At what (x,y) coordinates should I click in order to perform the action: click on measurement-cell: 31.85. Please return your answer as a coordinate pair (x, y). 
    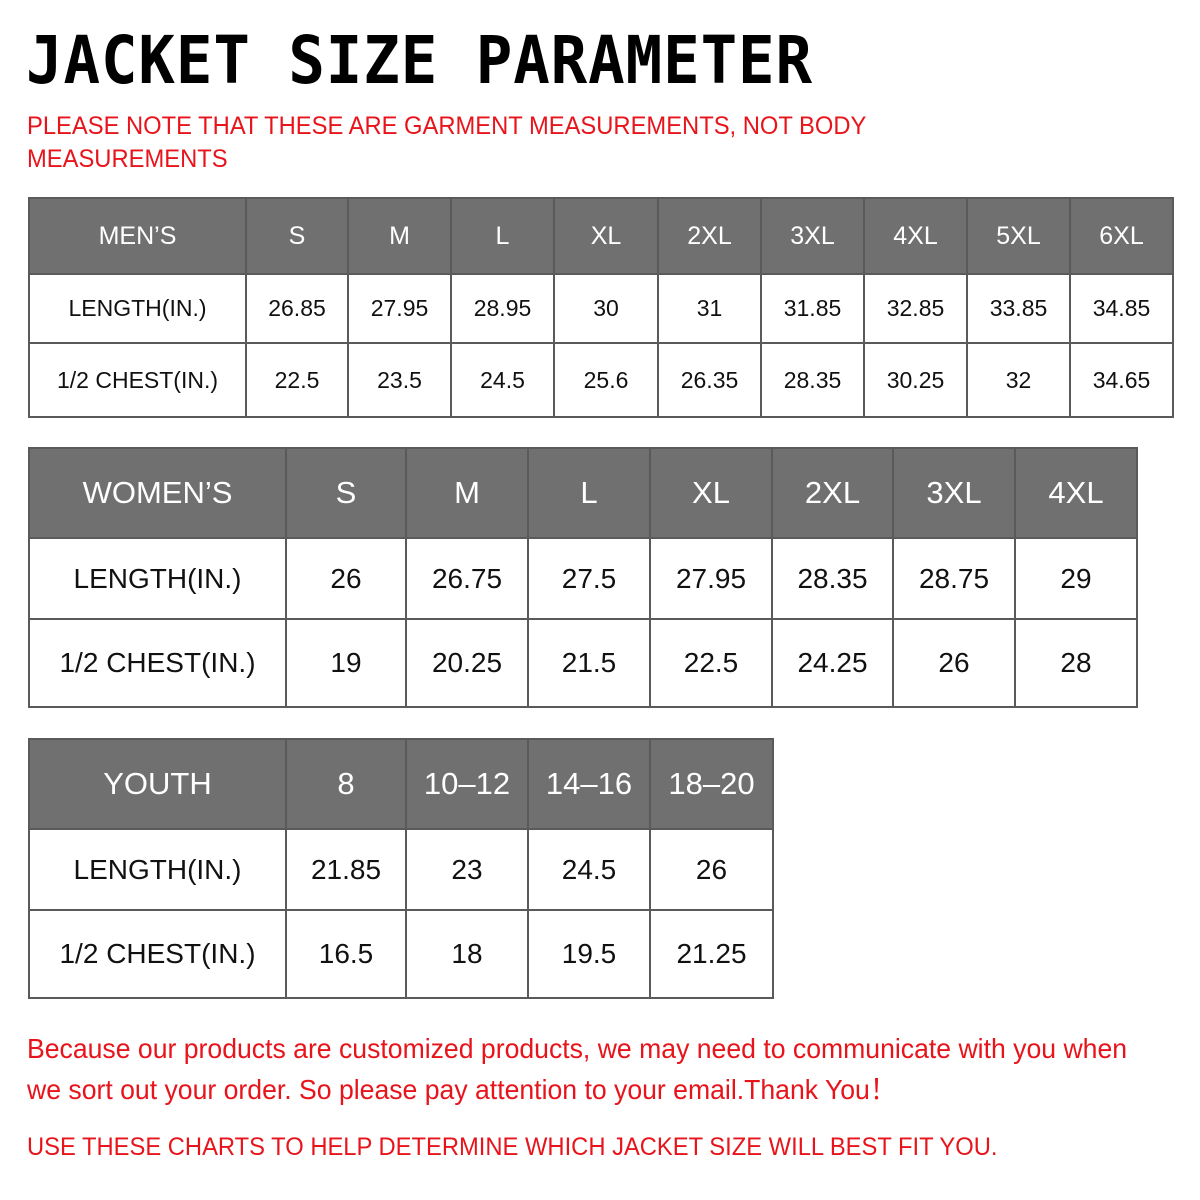
    Looking at the image, I should click on (812, 308).